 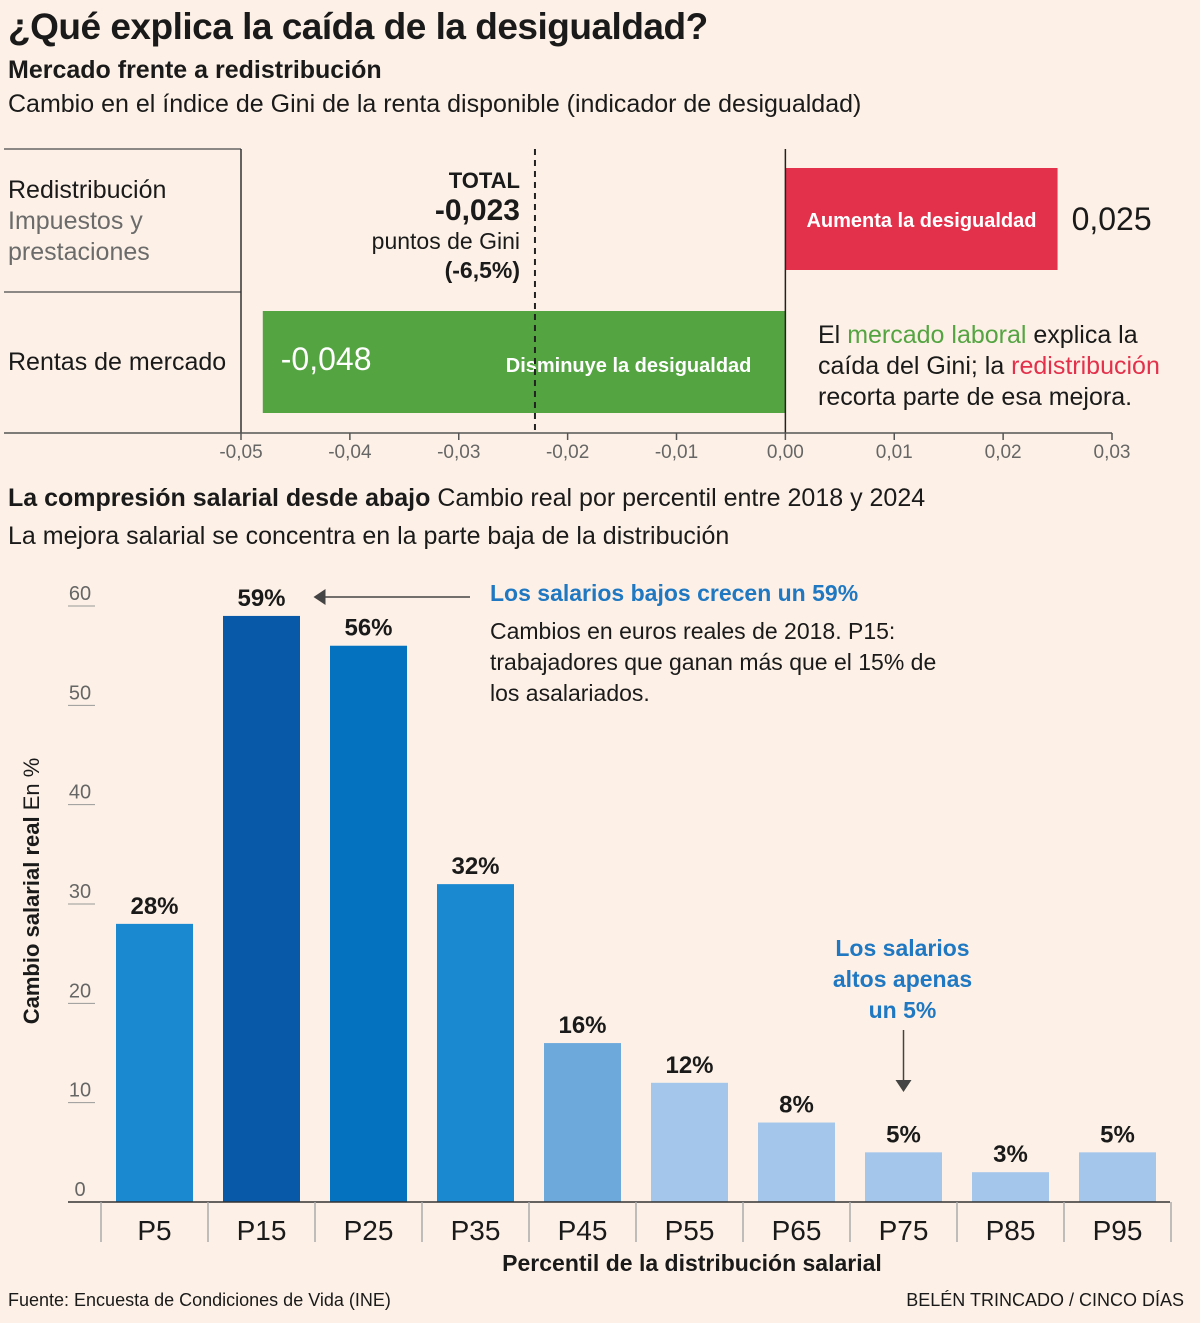 What do you see at coordinates (80, 594) in the screenshot?
I see `y-tick-label-6: 60` at bounding box center [80, 594].